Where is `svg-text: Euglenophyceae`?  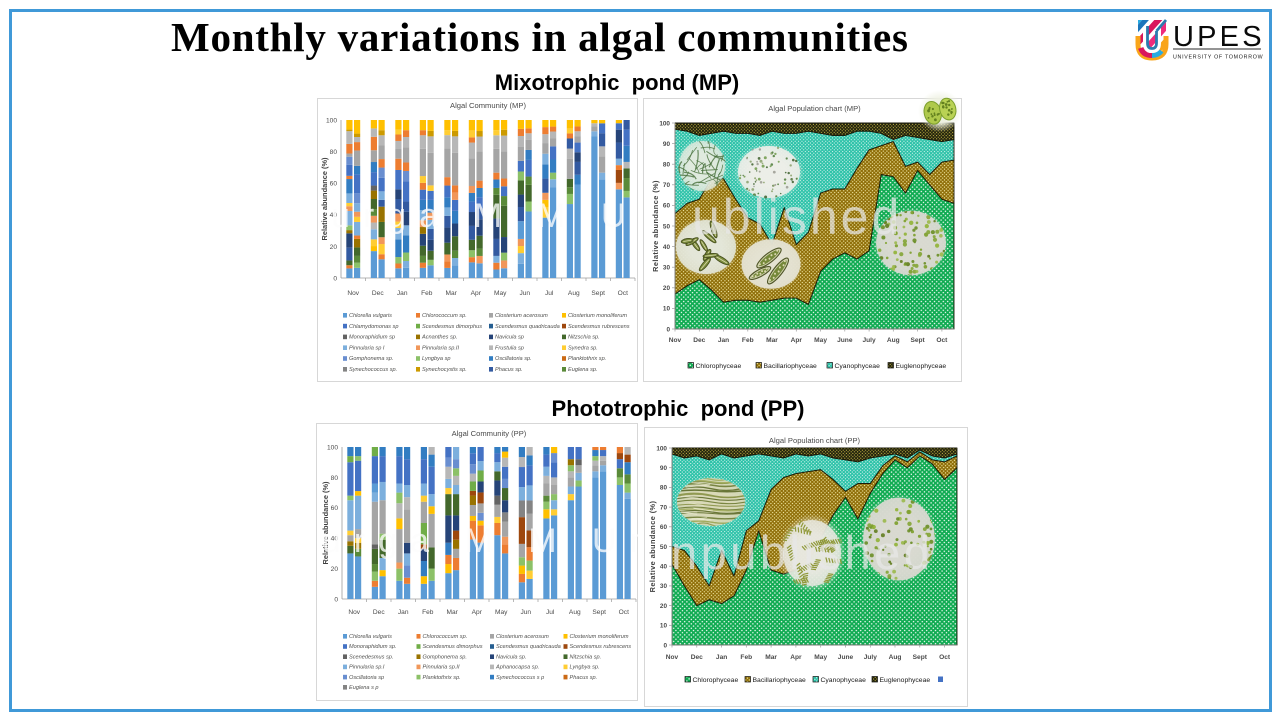
svg-text: Euglenophyceae is located at coordinates (905, 680).